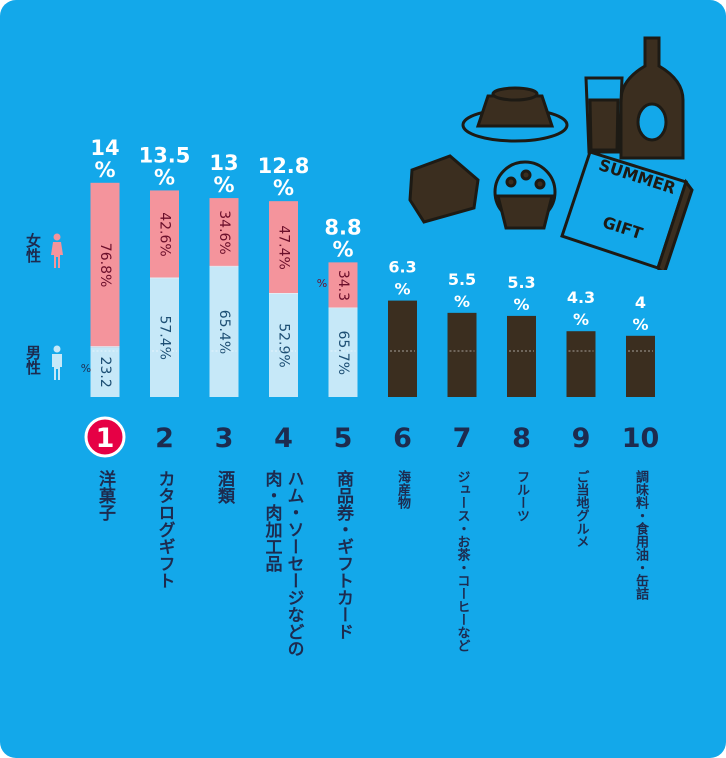  I want to click on female-pct-label-5: 34.3, so click(343, 285).